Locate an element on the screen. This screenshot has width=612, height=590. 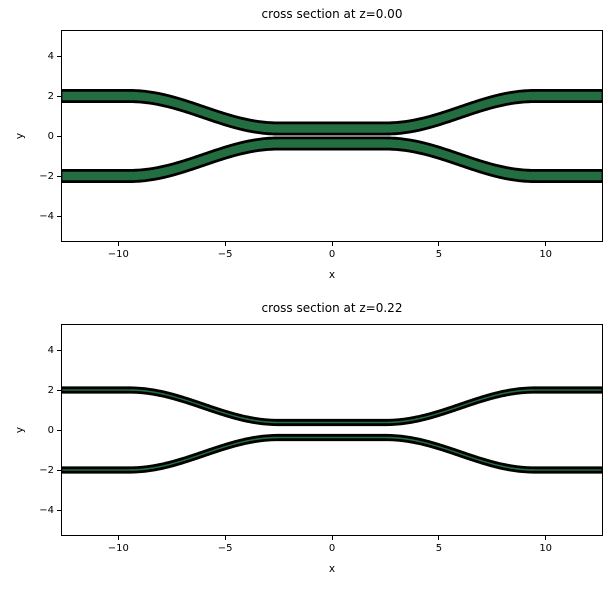
plot-title: cross section at z=0.00 is located at coordinates (332, 14).